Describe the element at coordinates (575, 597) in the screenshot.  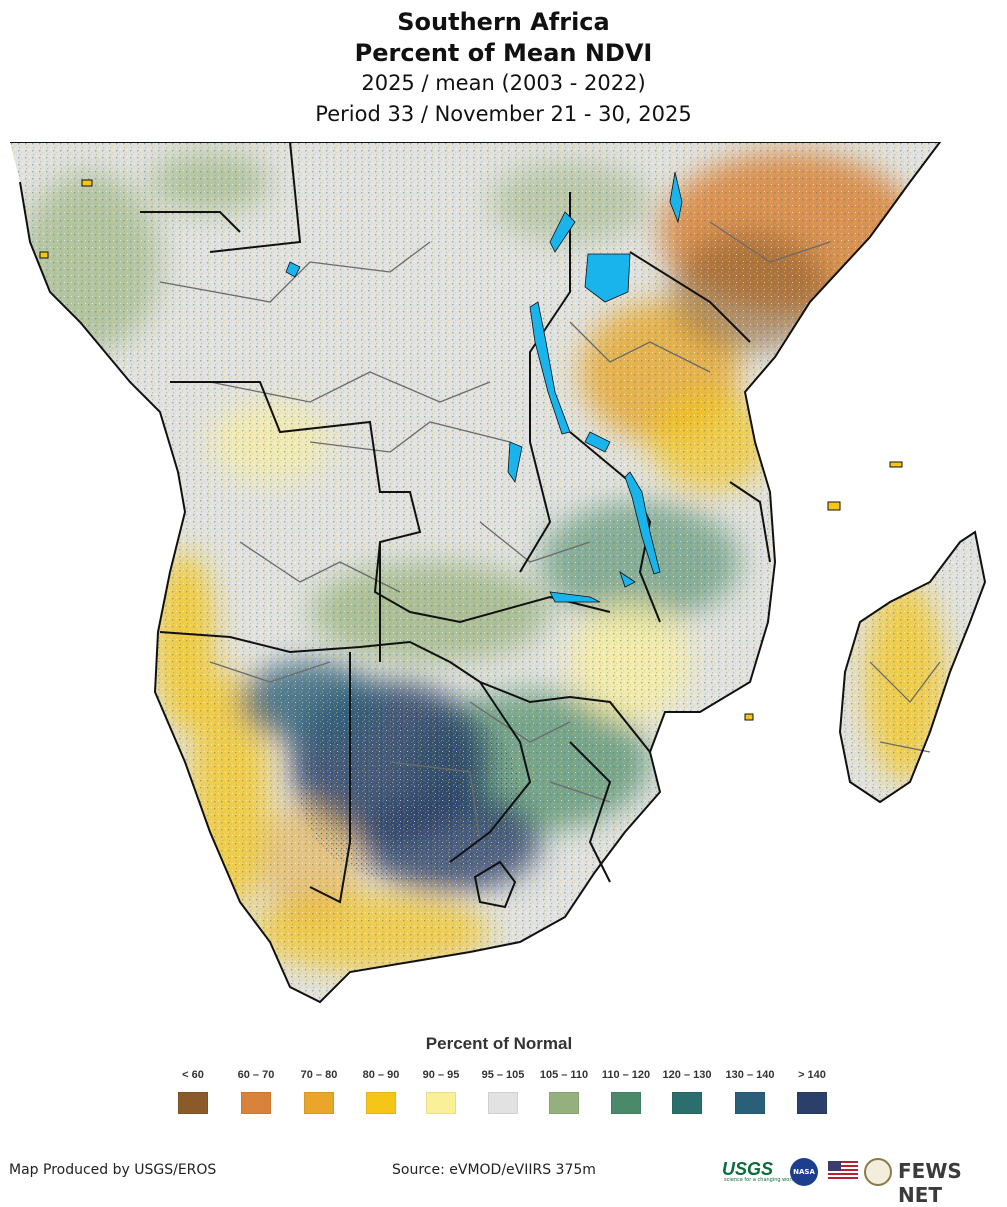
I see `lake-kariba` at that location.